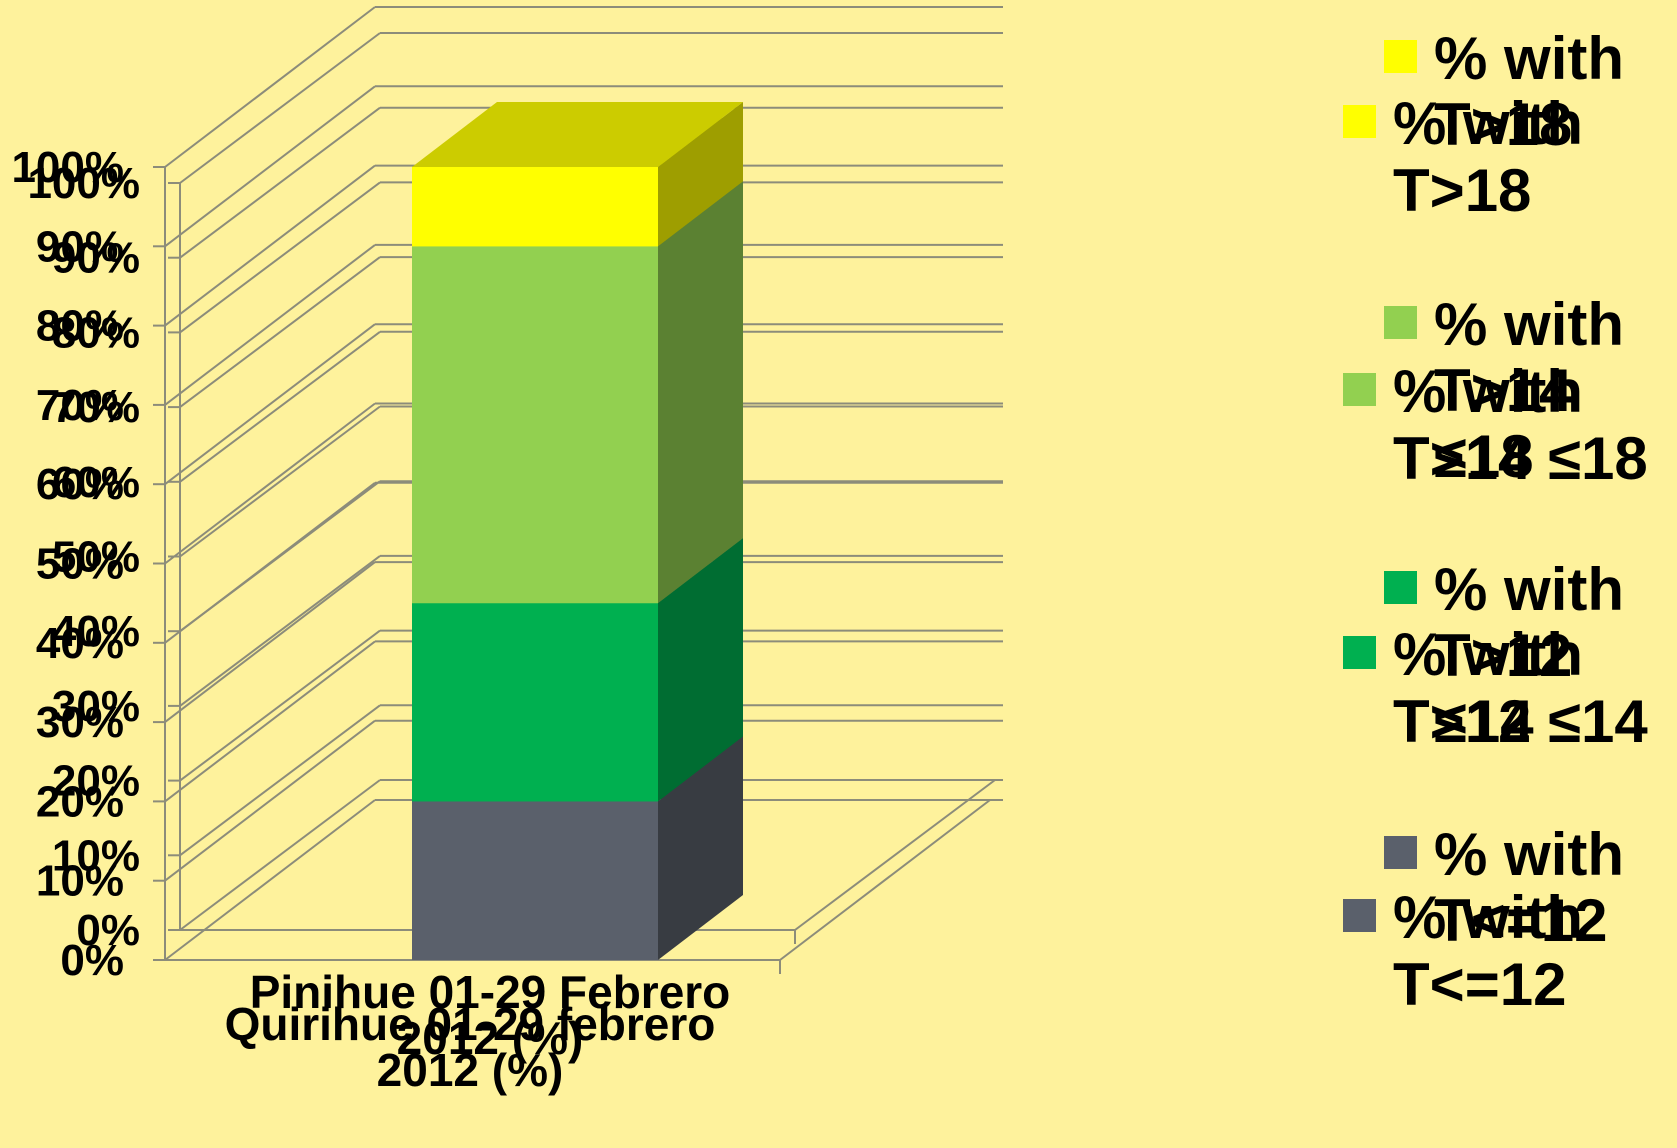 Image resolution: width=1677 pixels, height=1148 pixels. I want to click on x-category-label: Quirihue 01-29 febrero, so click(470, 1024).